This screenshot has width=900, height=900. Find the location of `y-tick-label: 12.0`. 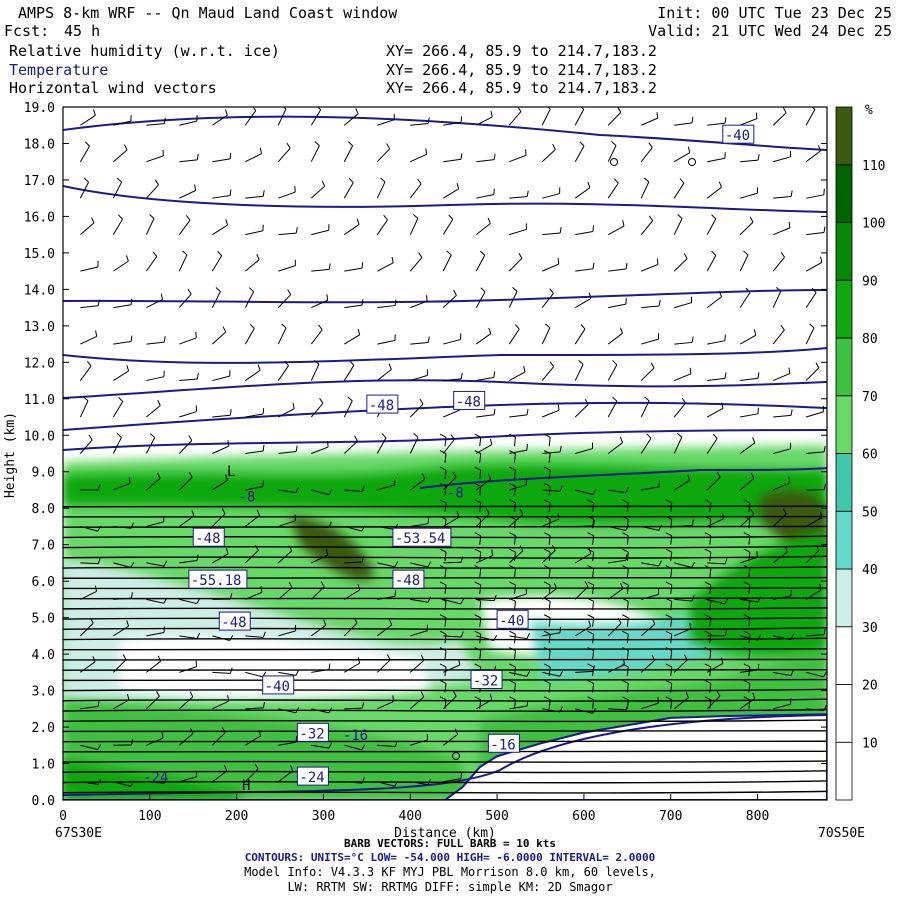

y-tick-label: 12.0 is located at coordinates (39, 363).